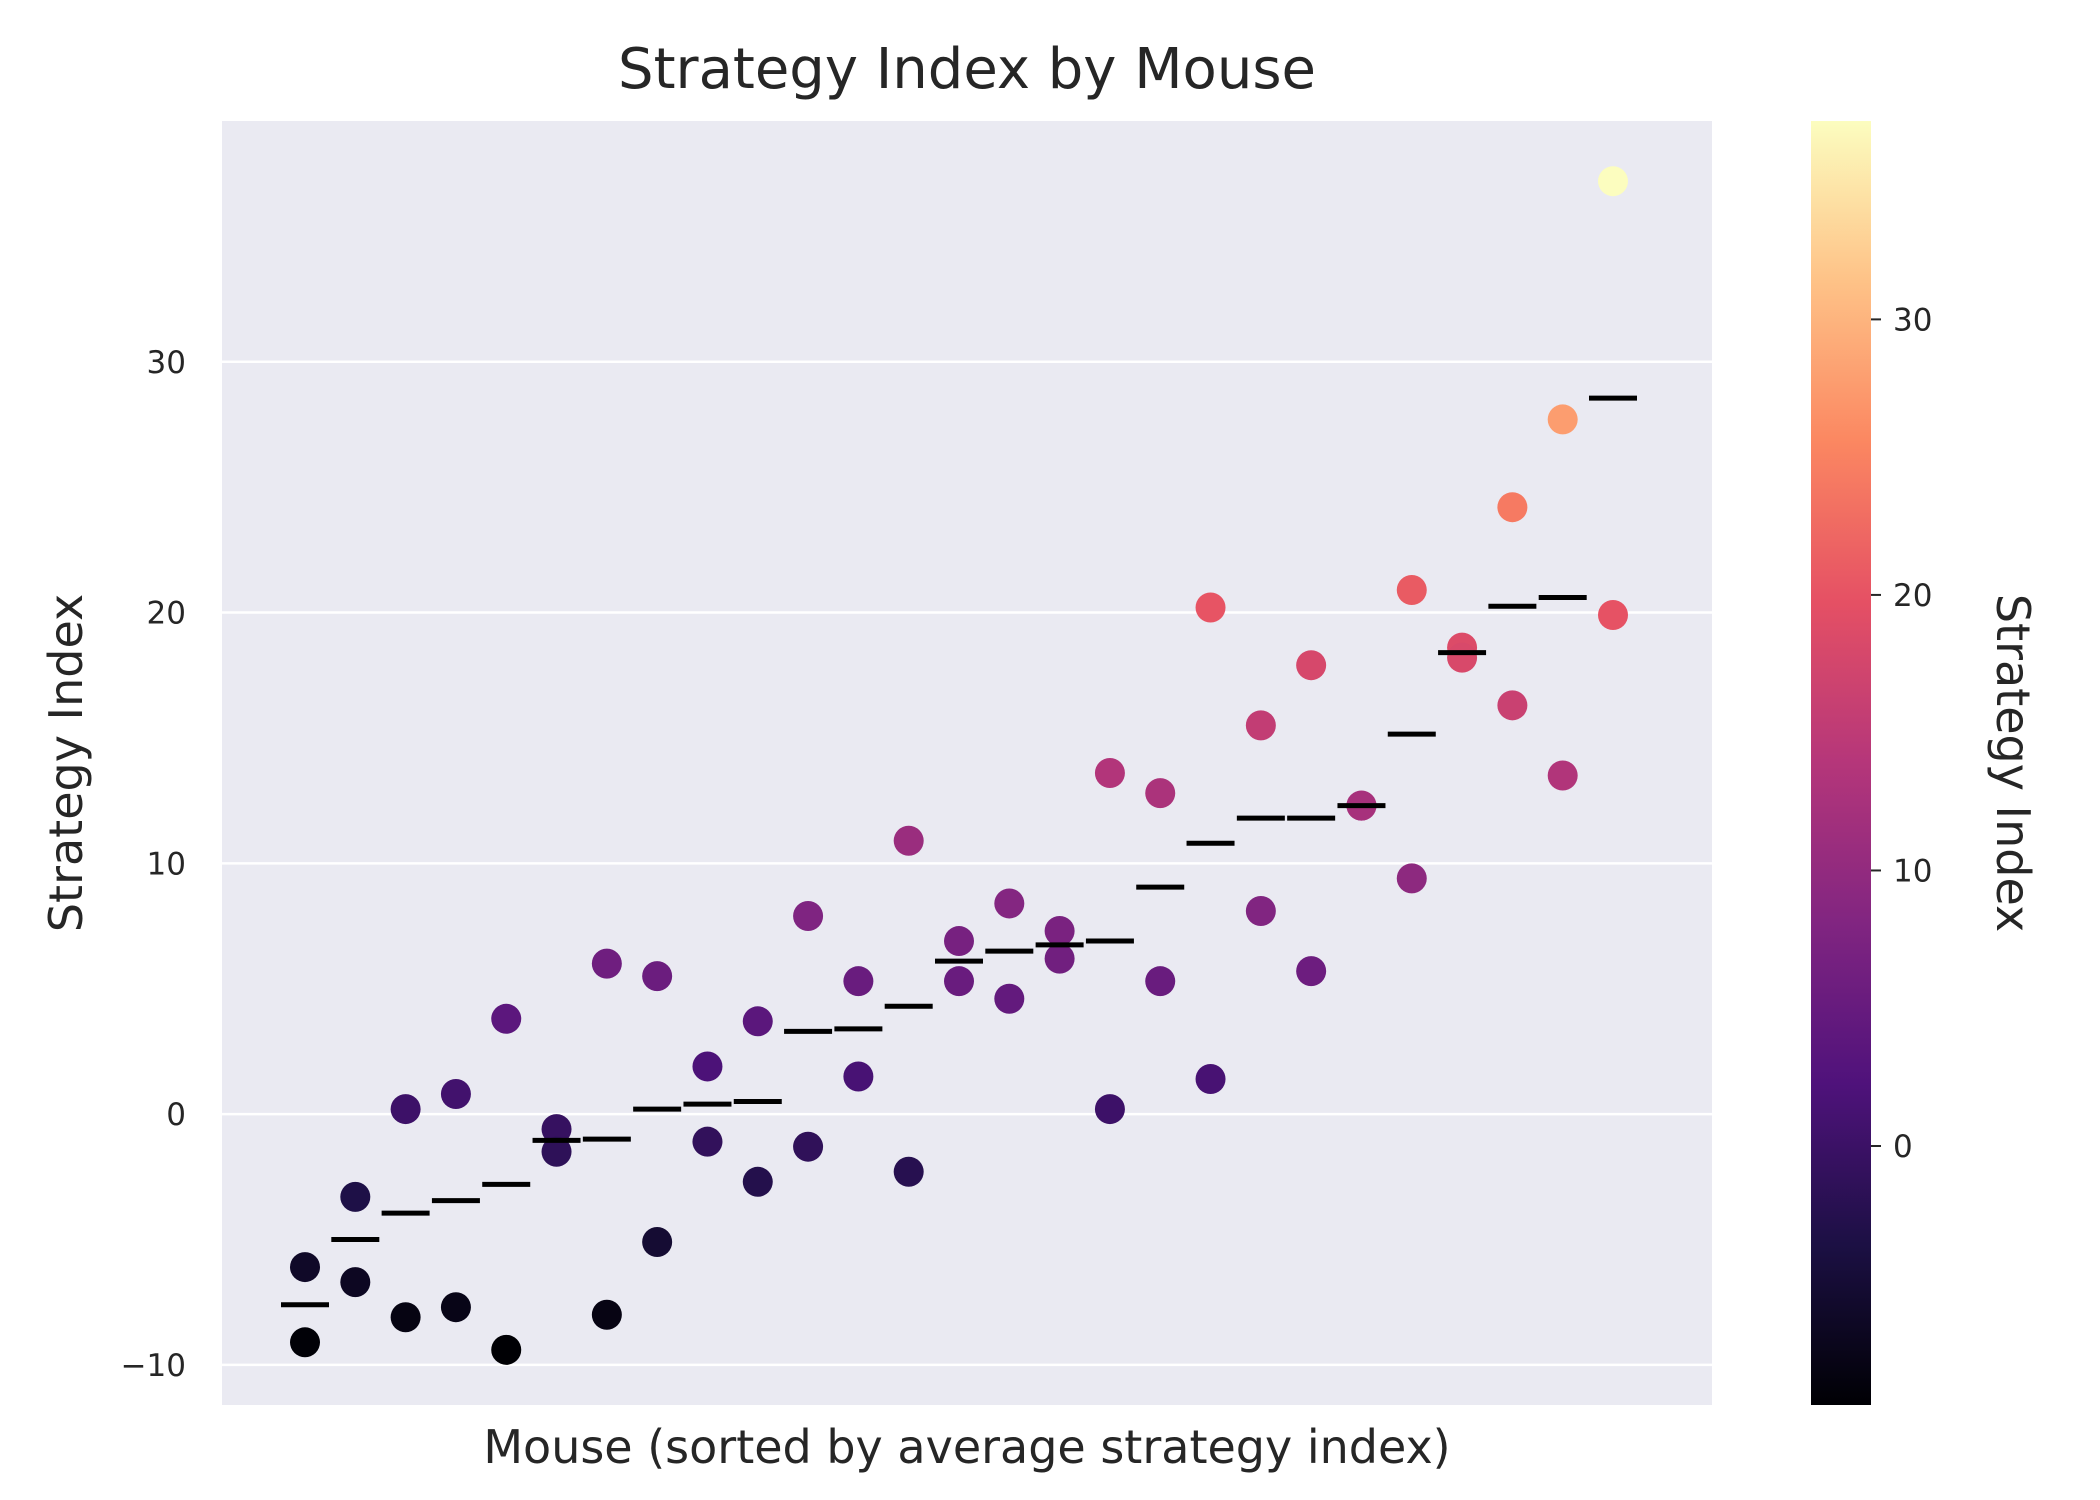 This screenshot has width=2100, height=1500. I want to click on colorbar-tick-label: 20, so click(1912, 596).